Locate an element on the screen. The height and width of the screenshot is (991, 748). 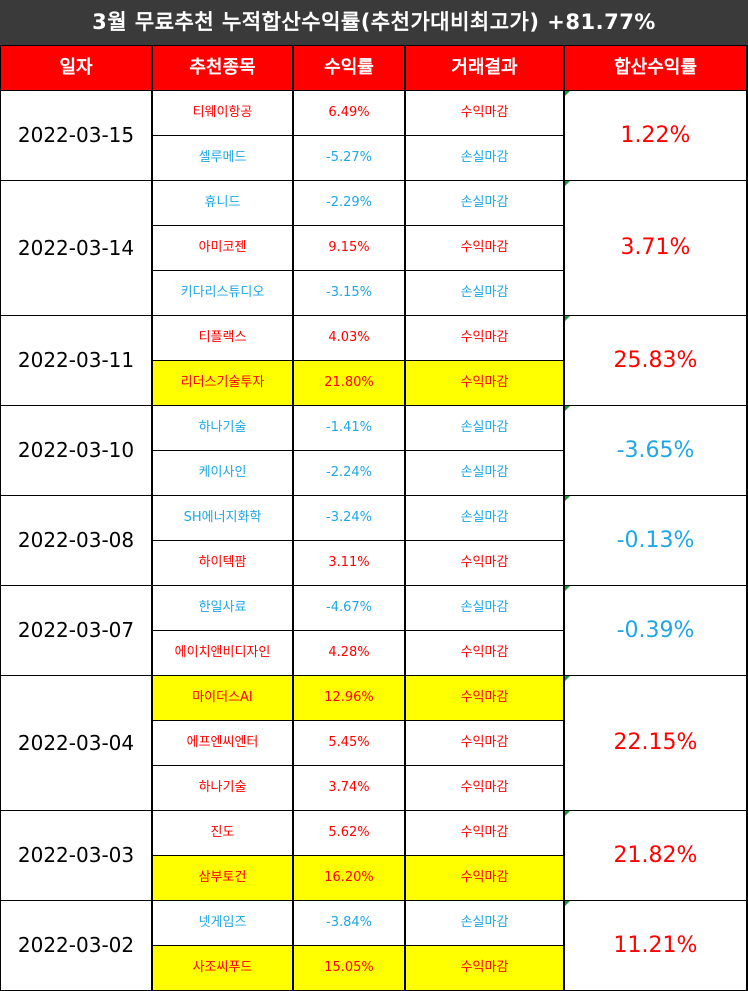
return-cell: 4.28% is located at coordinates (349, 653).